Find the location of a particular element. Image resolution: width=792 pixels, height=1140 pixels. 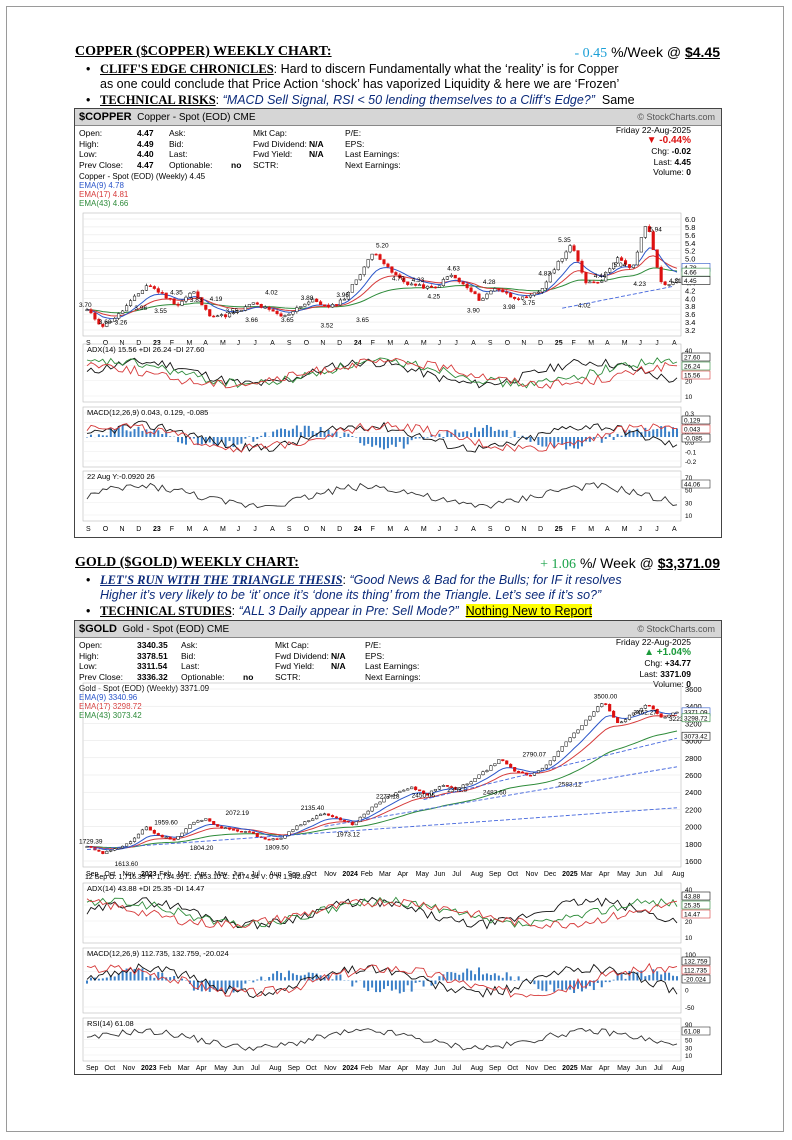

price-axis-label: 2400 is located at coordinates (693, 792).